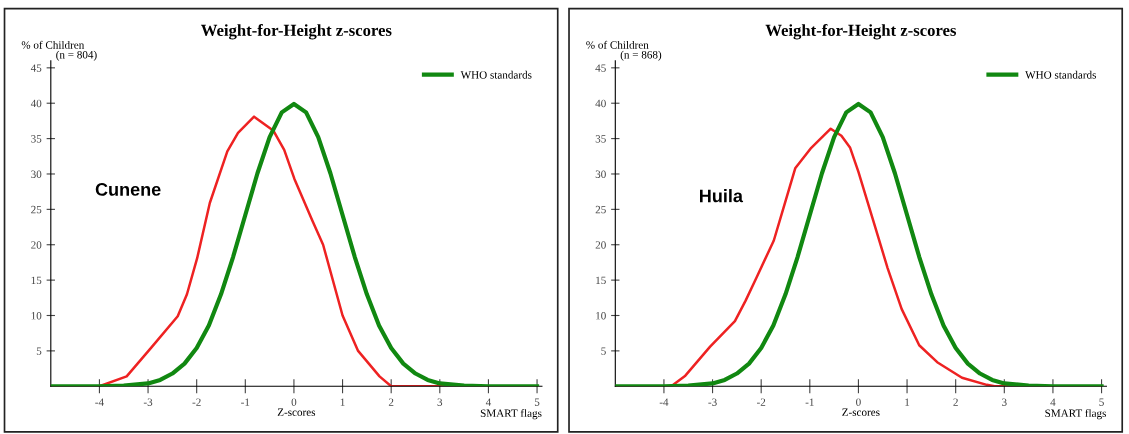 The width and height of the screenshot is (1129, 434). I want to click on annotation: Cunene, so click(128, 189).